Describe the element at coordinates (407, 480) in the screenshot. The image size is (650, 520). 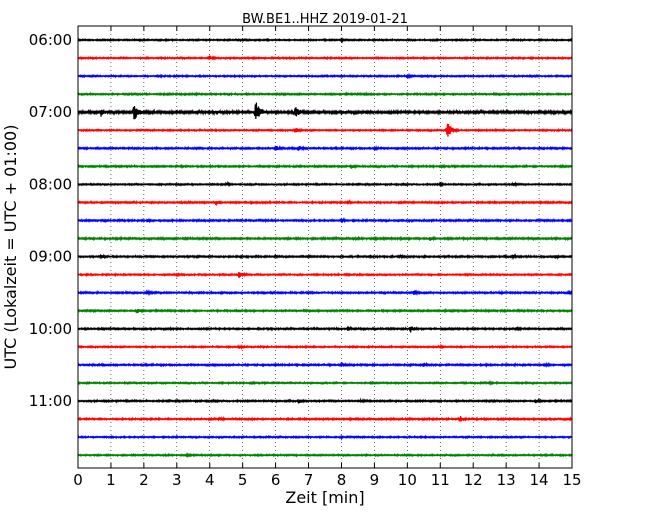
I see `x-tick-label: 10` at that location.